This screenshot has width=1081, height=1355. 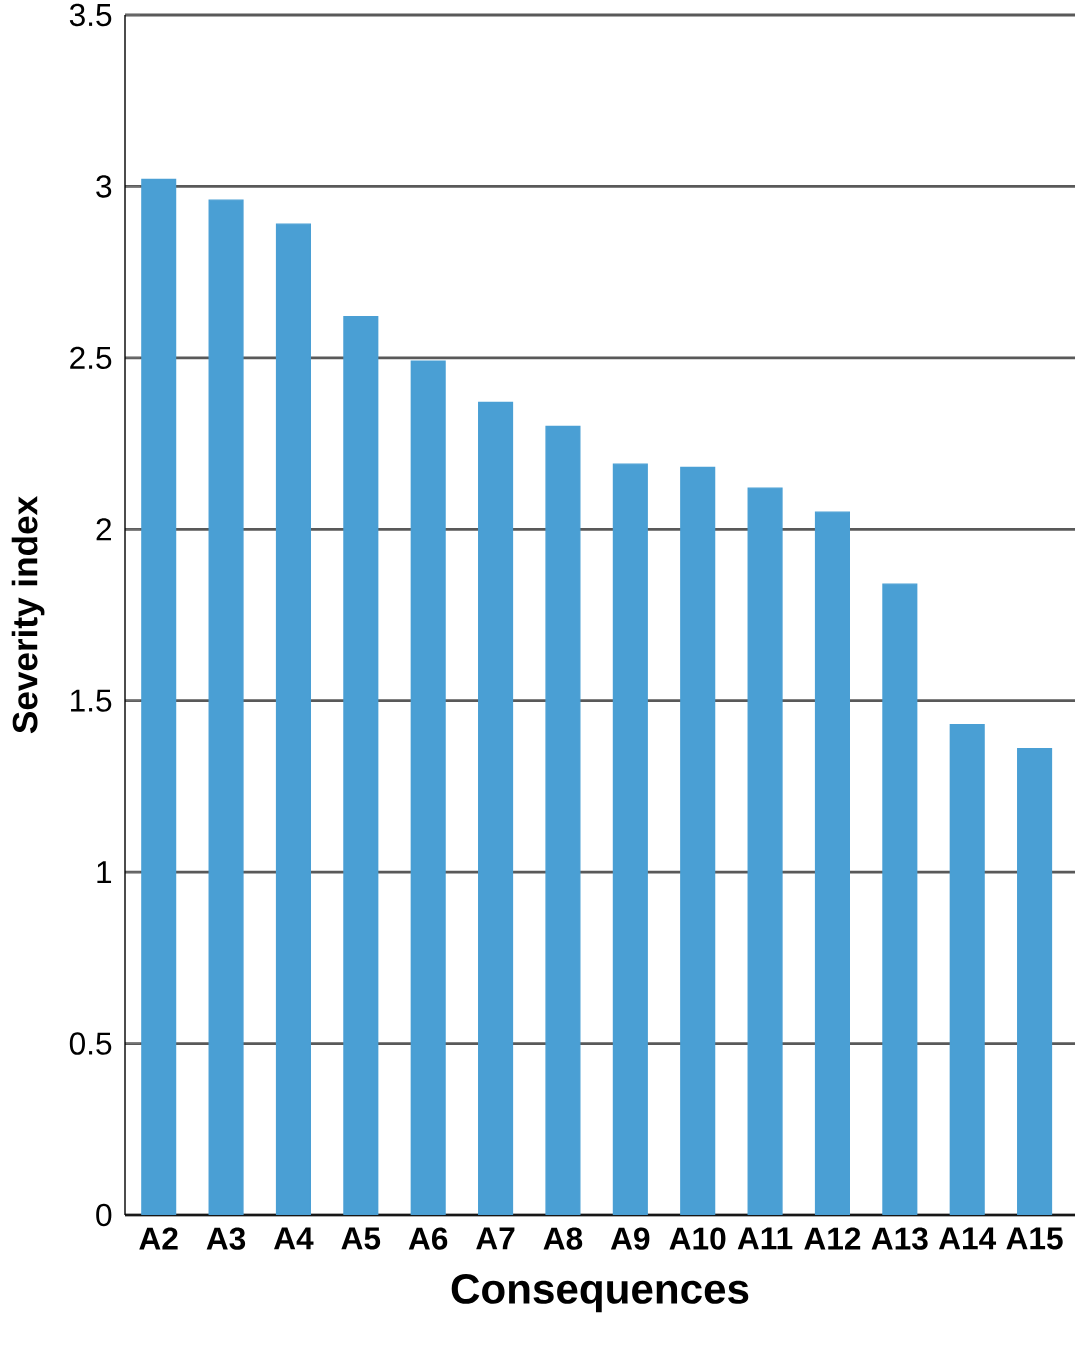 What do you see at coordinates (91, 358) in the screenshot?
I see `y-tick-label: 2.5` at bounding box center [91, 358].